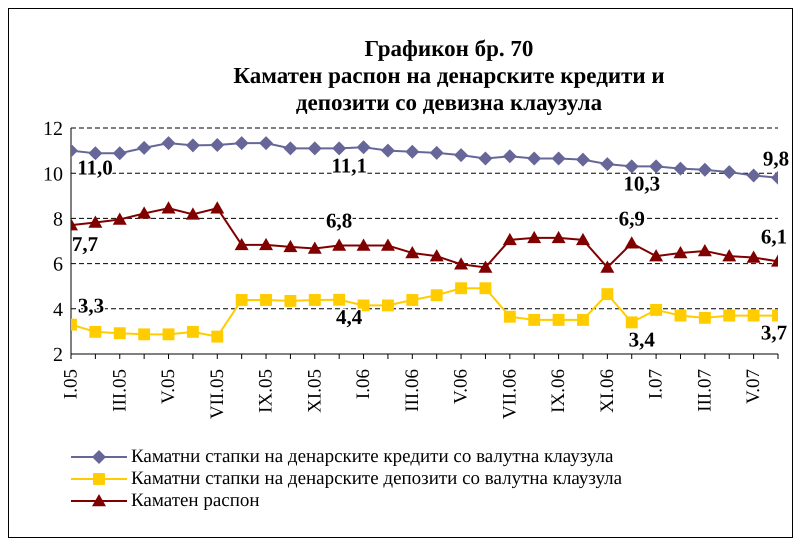  What do you see at coordinates (53, 129) in the screenshot?
I see `y-tick-label: 12` at bounding box center [53, 129].